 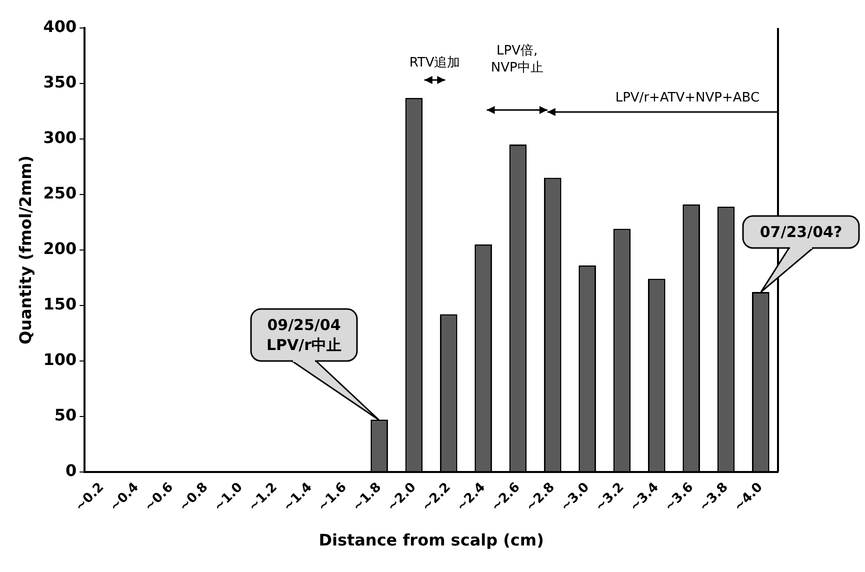 I want to click on speech-bubble: 09/25/04 LPV/r中止, so click(x=315, y=364).